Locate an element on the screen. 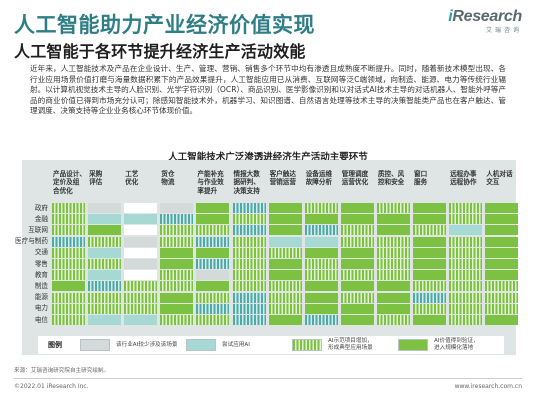  row-label: 医疗与制药 is located at coordinates (31, 241).